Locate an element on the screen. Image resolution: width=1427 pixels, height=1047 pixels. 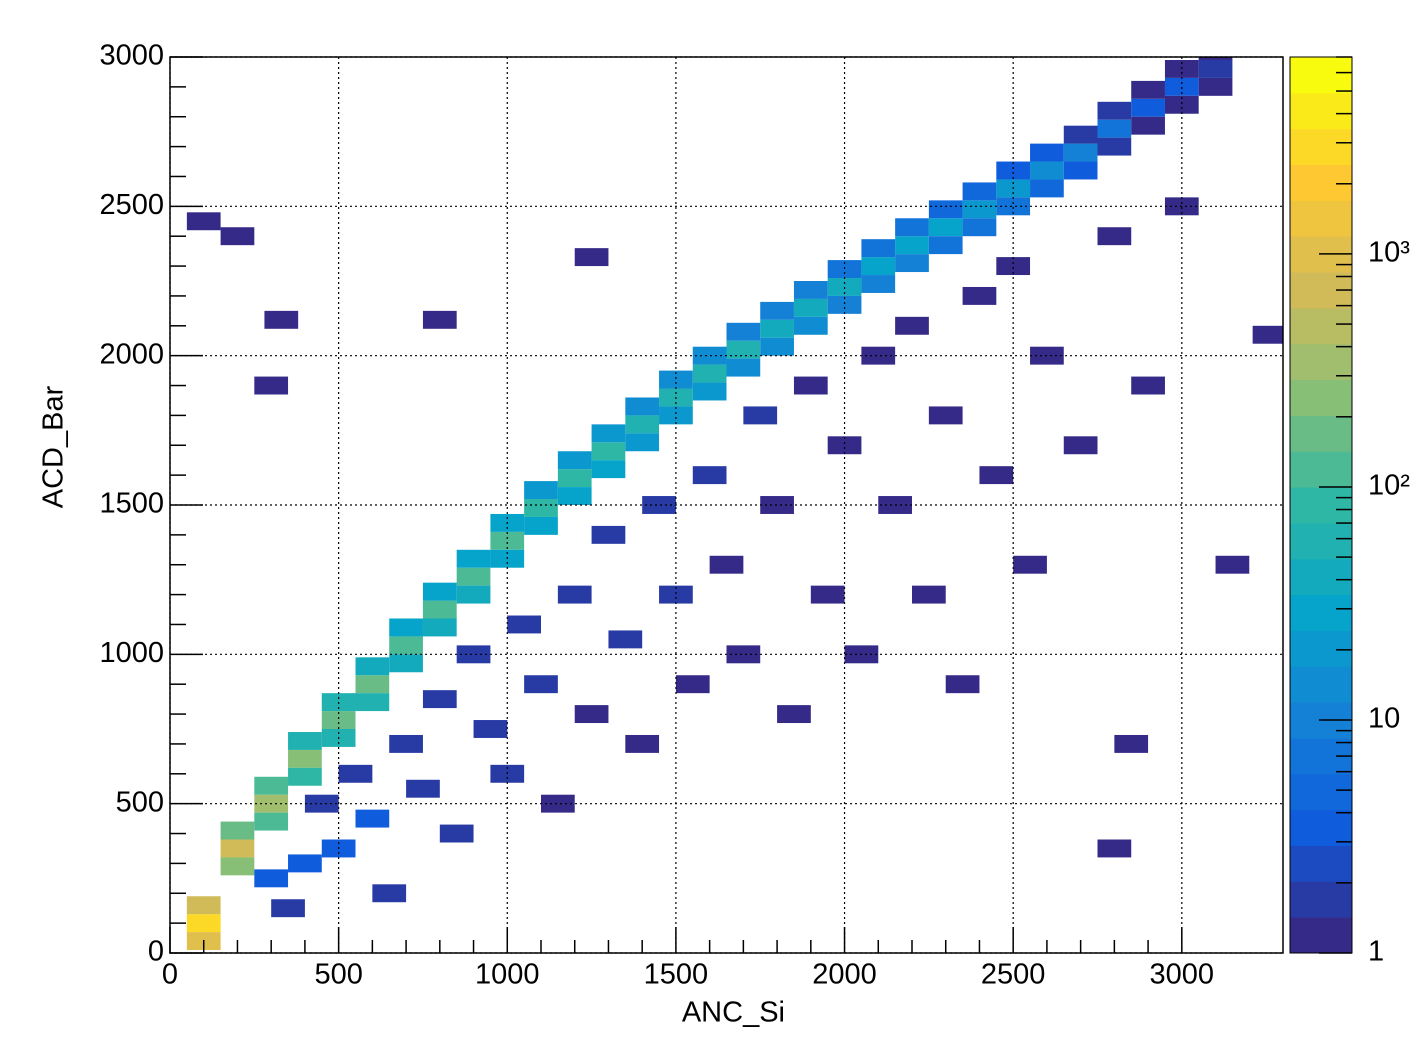
x-axis-label: ANC_Si is located at coordinates (733, 1013).